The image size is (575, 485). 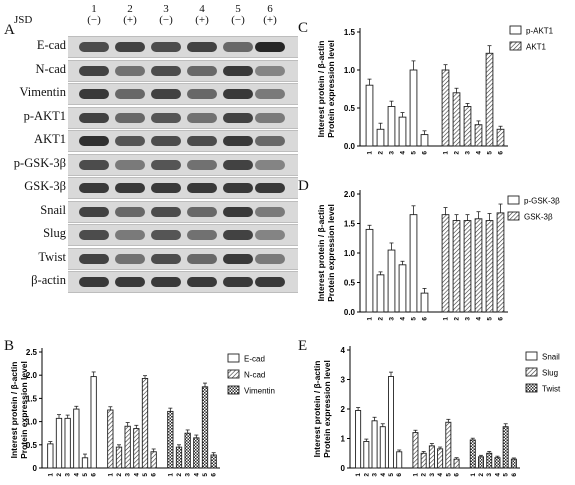 I want to click on y-tick-label: 2, so click(x=343, y=409).